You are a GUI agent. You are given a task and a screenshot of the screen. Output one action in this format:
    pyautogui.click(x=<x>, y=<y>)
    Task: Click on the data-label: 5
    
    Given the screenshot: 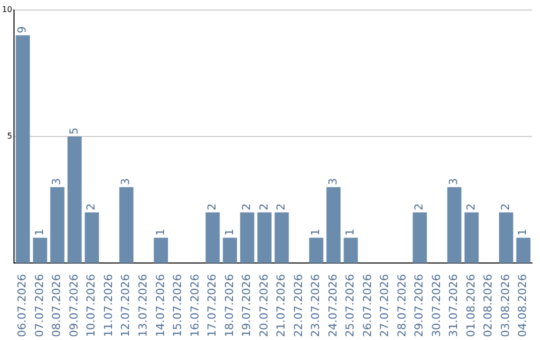 What is the action you would take?
    pyautogui.click(x=73, y=131)
    